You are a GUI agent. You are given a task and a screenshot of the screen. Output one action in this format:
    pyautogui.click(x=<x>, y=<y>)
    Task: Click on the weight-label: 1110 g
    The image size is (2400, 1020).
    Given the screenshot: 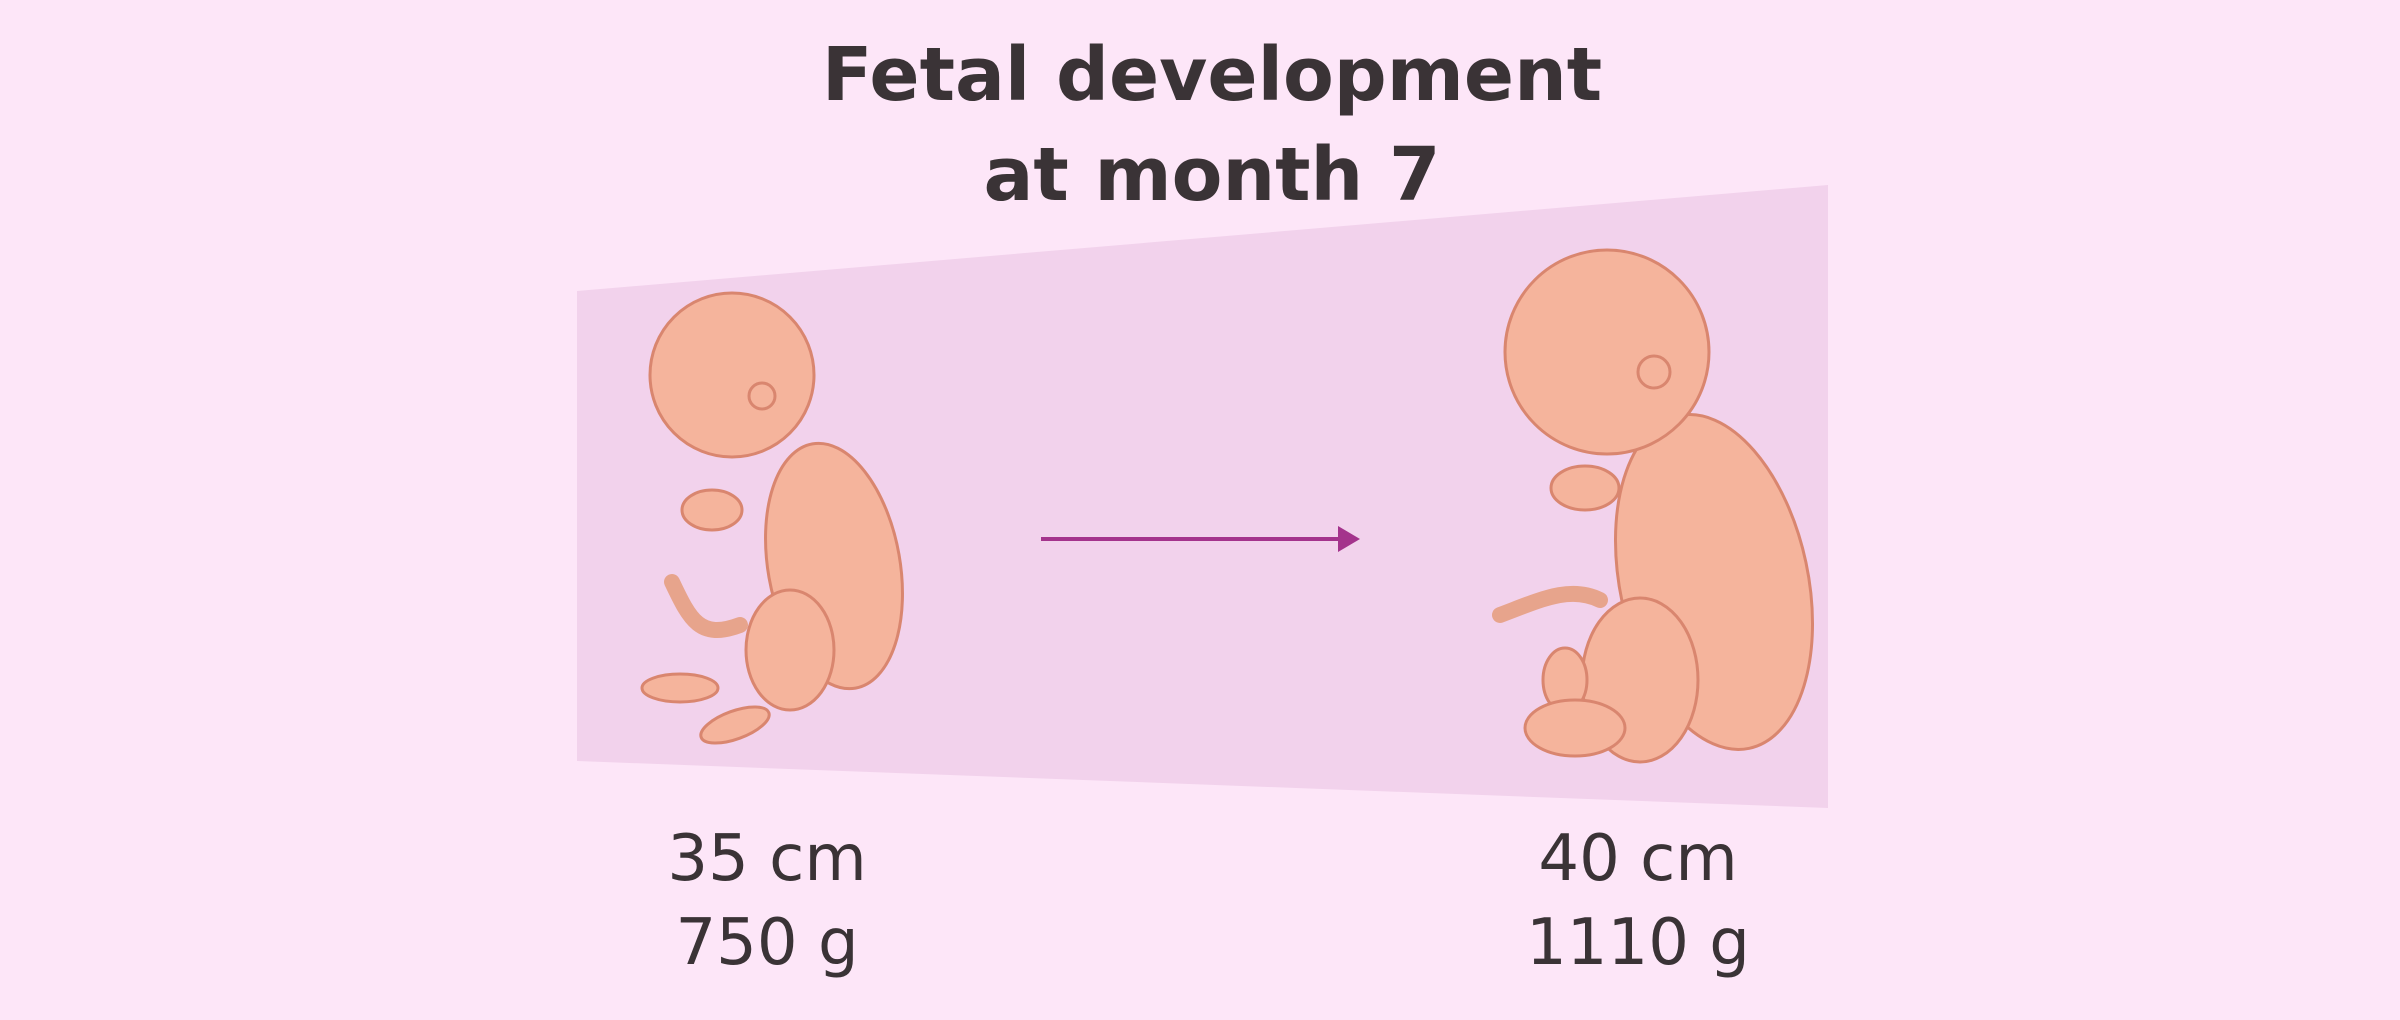 What is the action you would take?
    pyautogui.click(x=1638, y=943)
    